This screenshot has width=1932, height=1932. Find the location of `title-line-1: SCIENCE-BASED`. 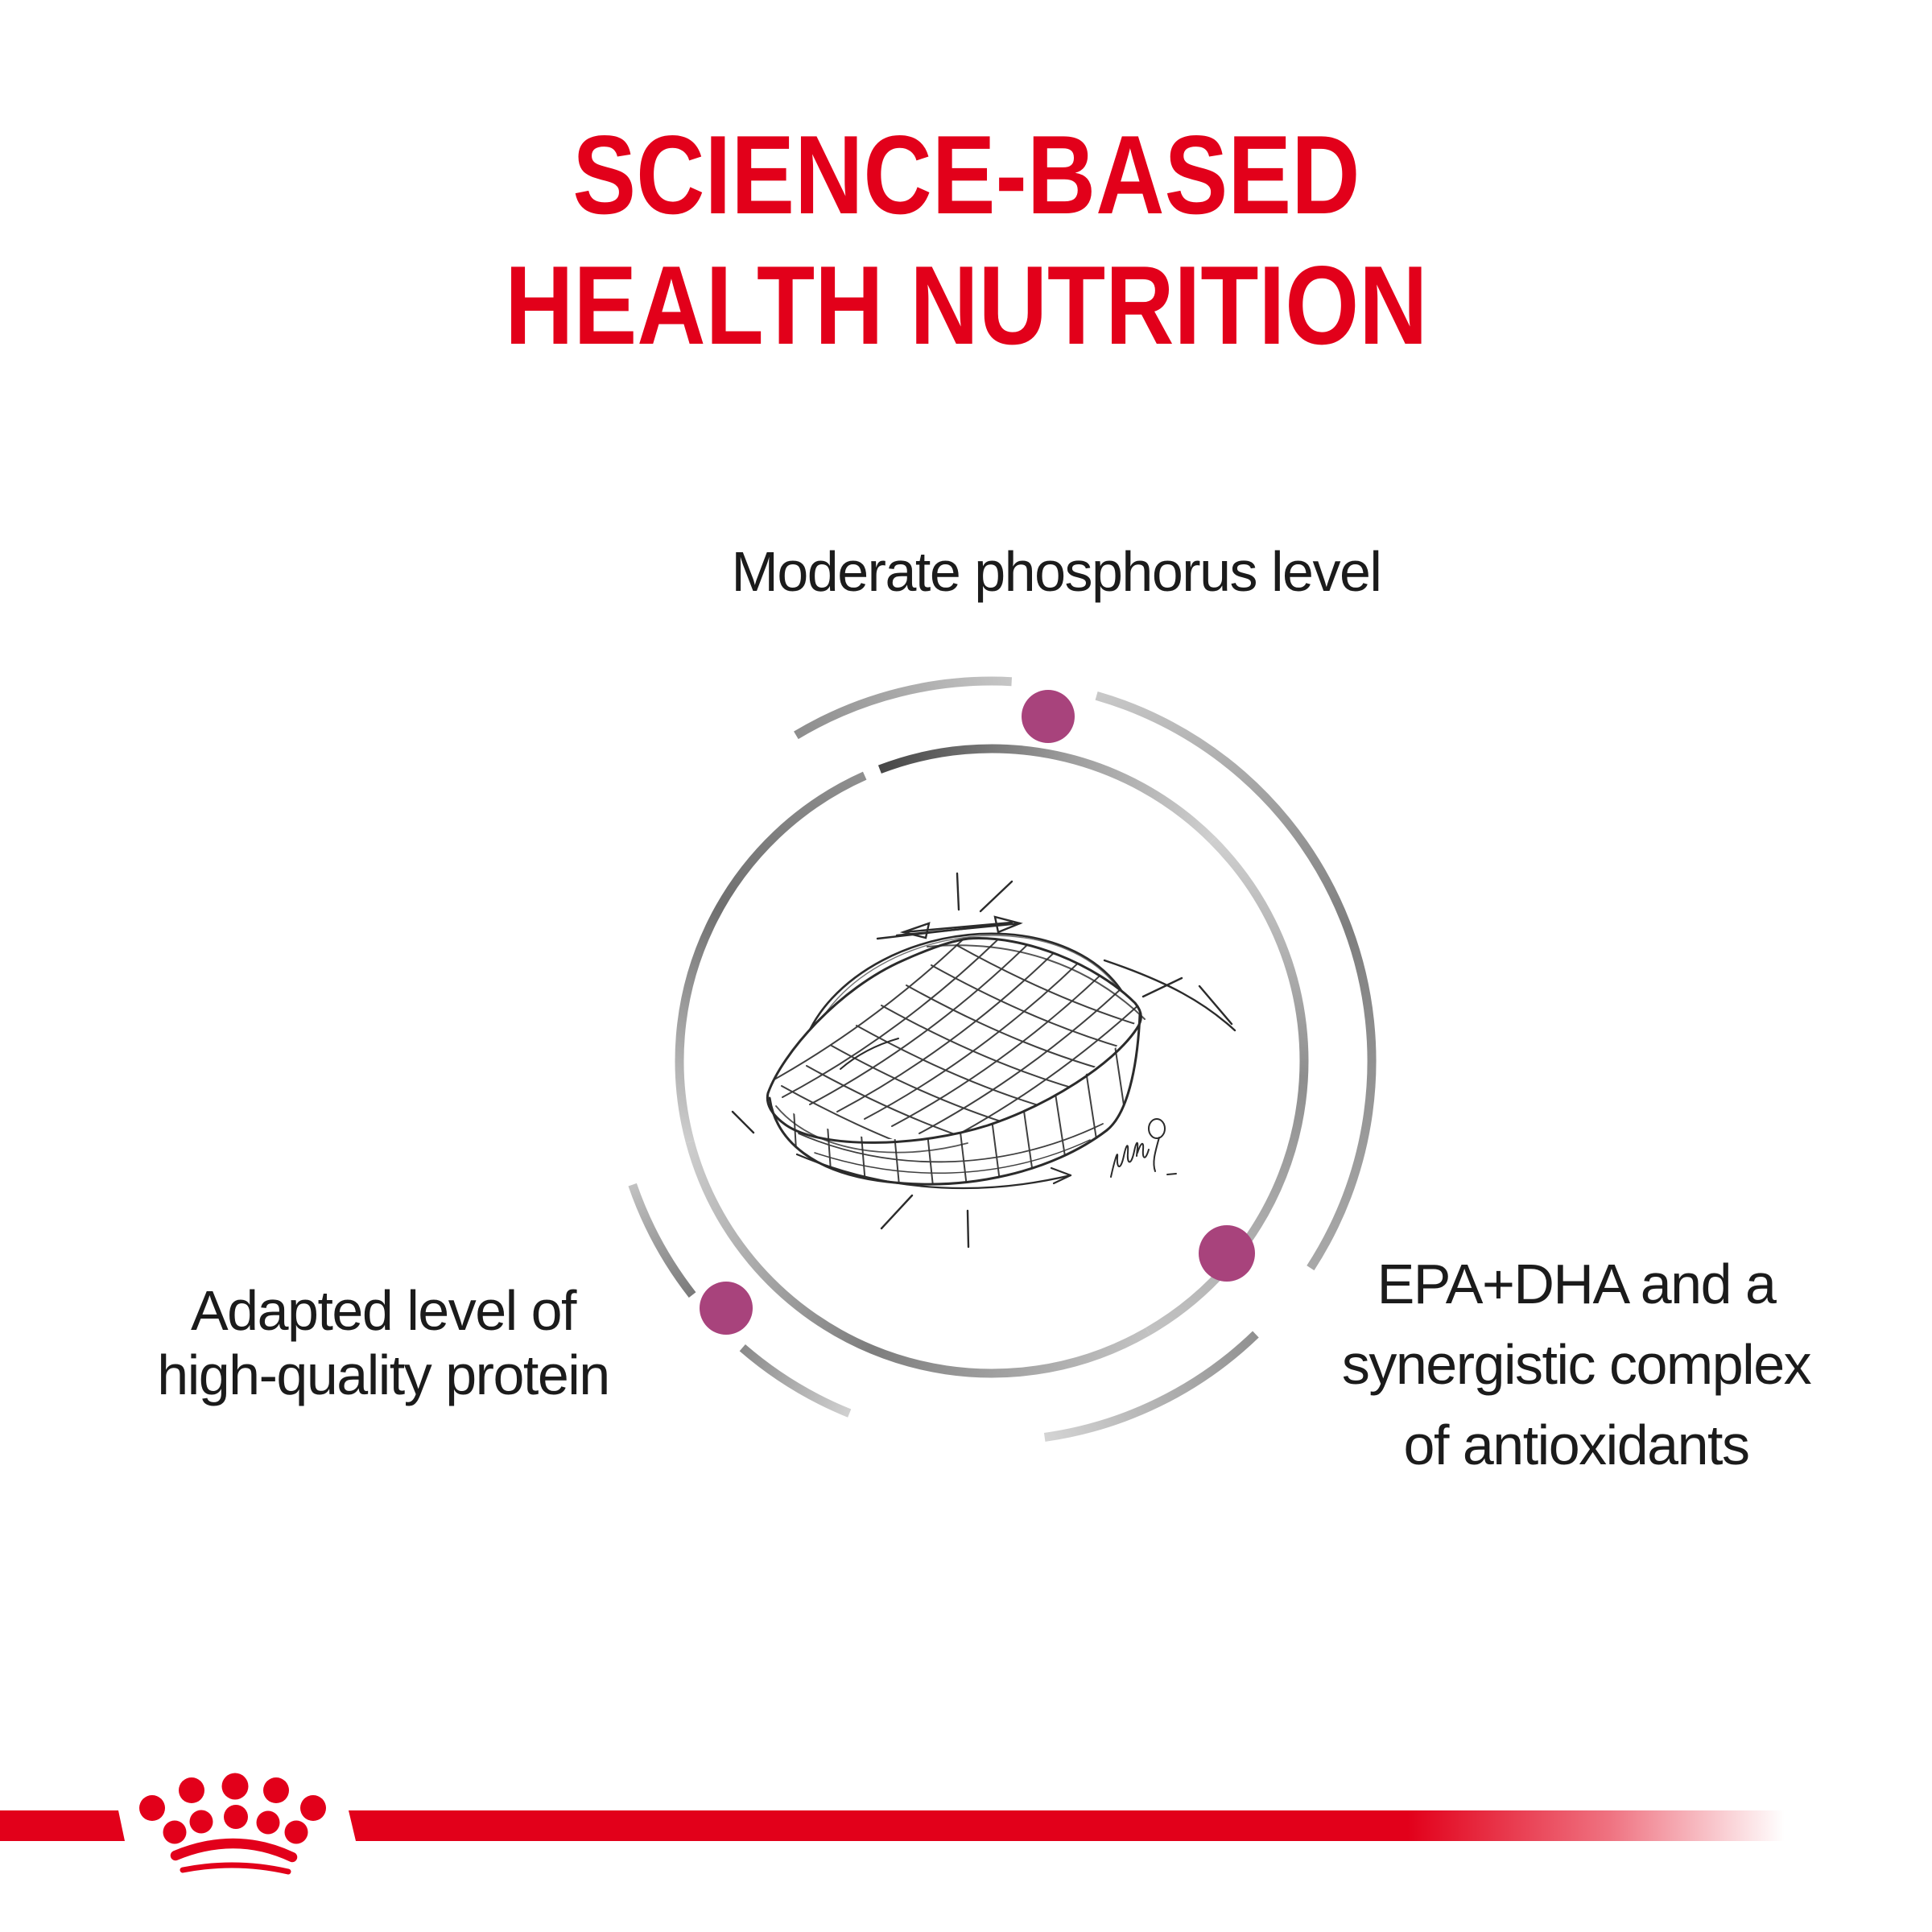

title-line-1: SCIENCE-BASED is located at coordinates (966, 175).